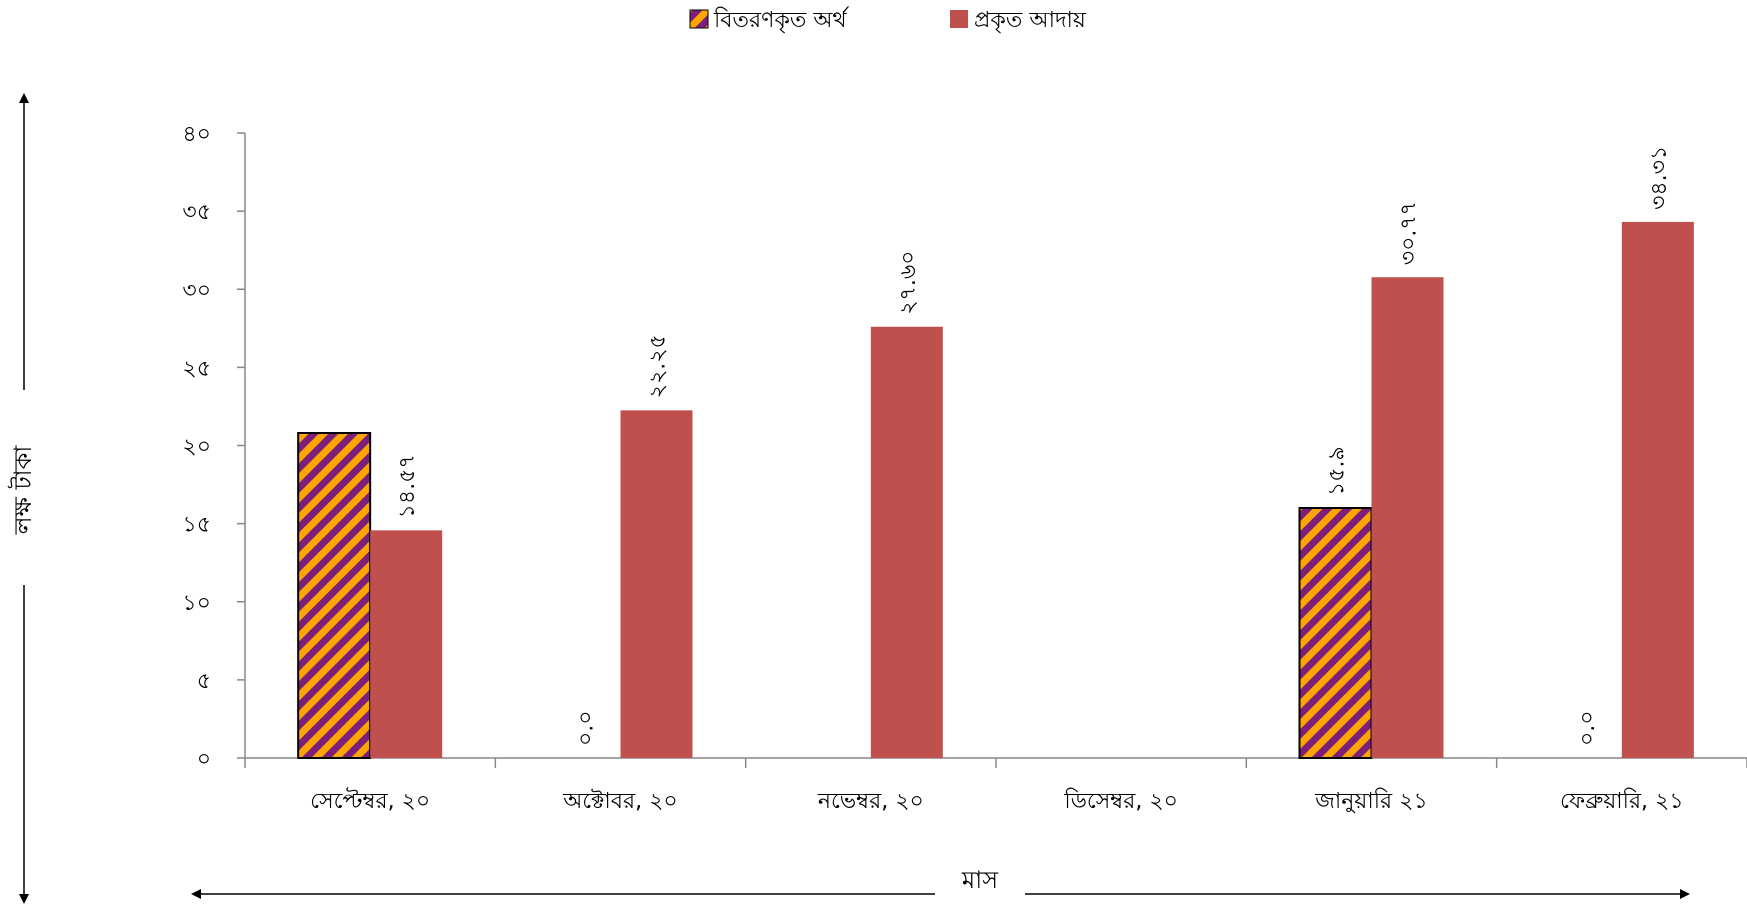 The width and height of the screenshot is (1747, 906). Describe the element at coordinates (1337, 471) in the screenshot. I see `data-label: ১৫.৯` at that location.